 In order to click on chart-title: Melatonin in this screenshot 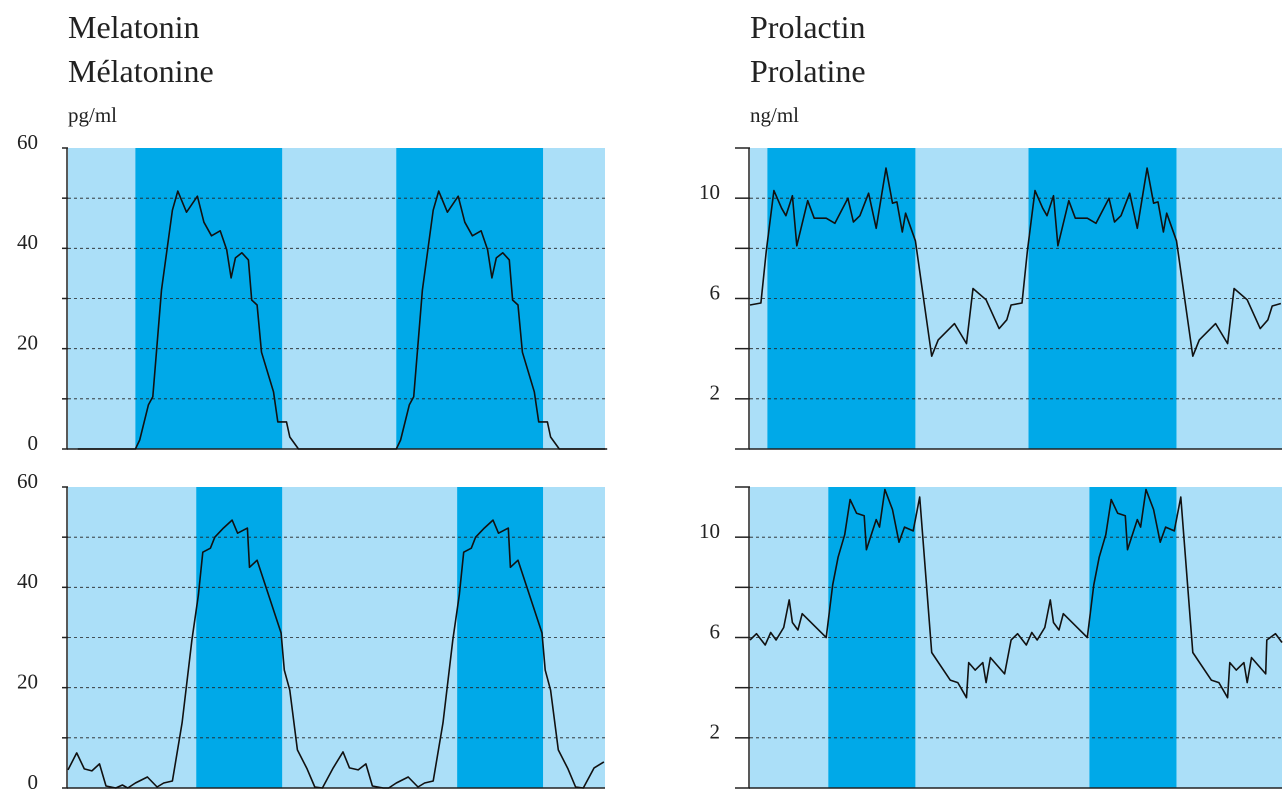, I will do `click(134, 27)`.